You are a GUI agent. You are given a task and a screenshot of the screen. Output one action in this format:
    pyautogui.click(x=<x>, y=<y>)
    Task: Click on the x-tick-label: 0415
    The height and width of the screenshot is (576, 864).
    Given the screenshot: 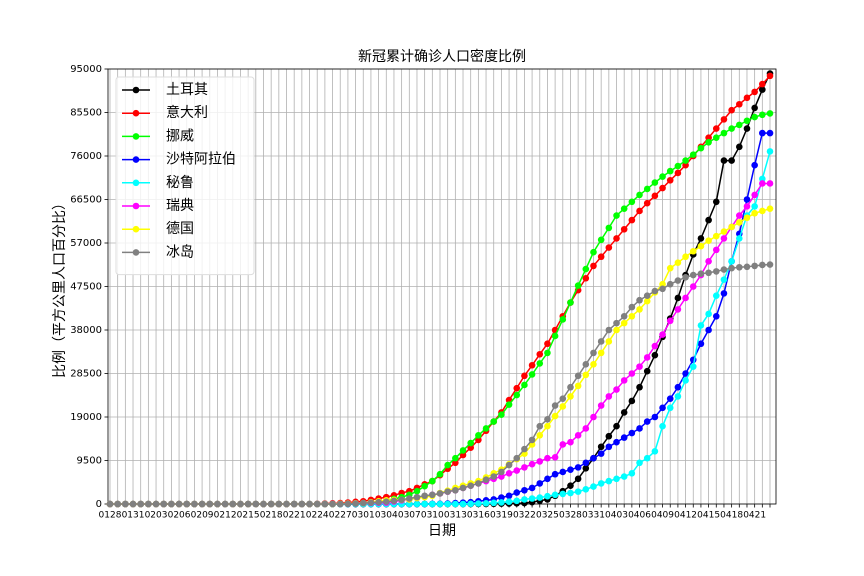 What is the action you would take?
    pyautogui.click(x=708, y=516)
    